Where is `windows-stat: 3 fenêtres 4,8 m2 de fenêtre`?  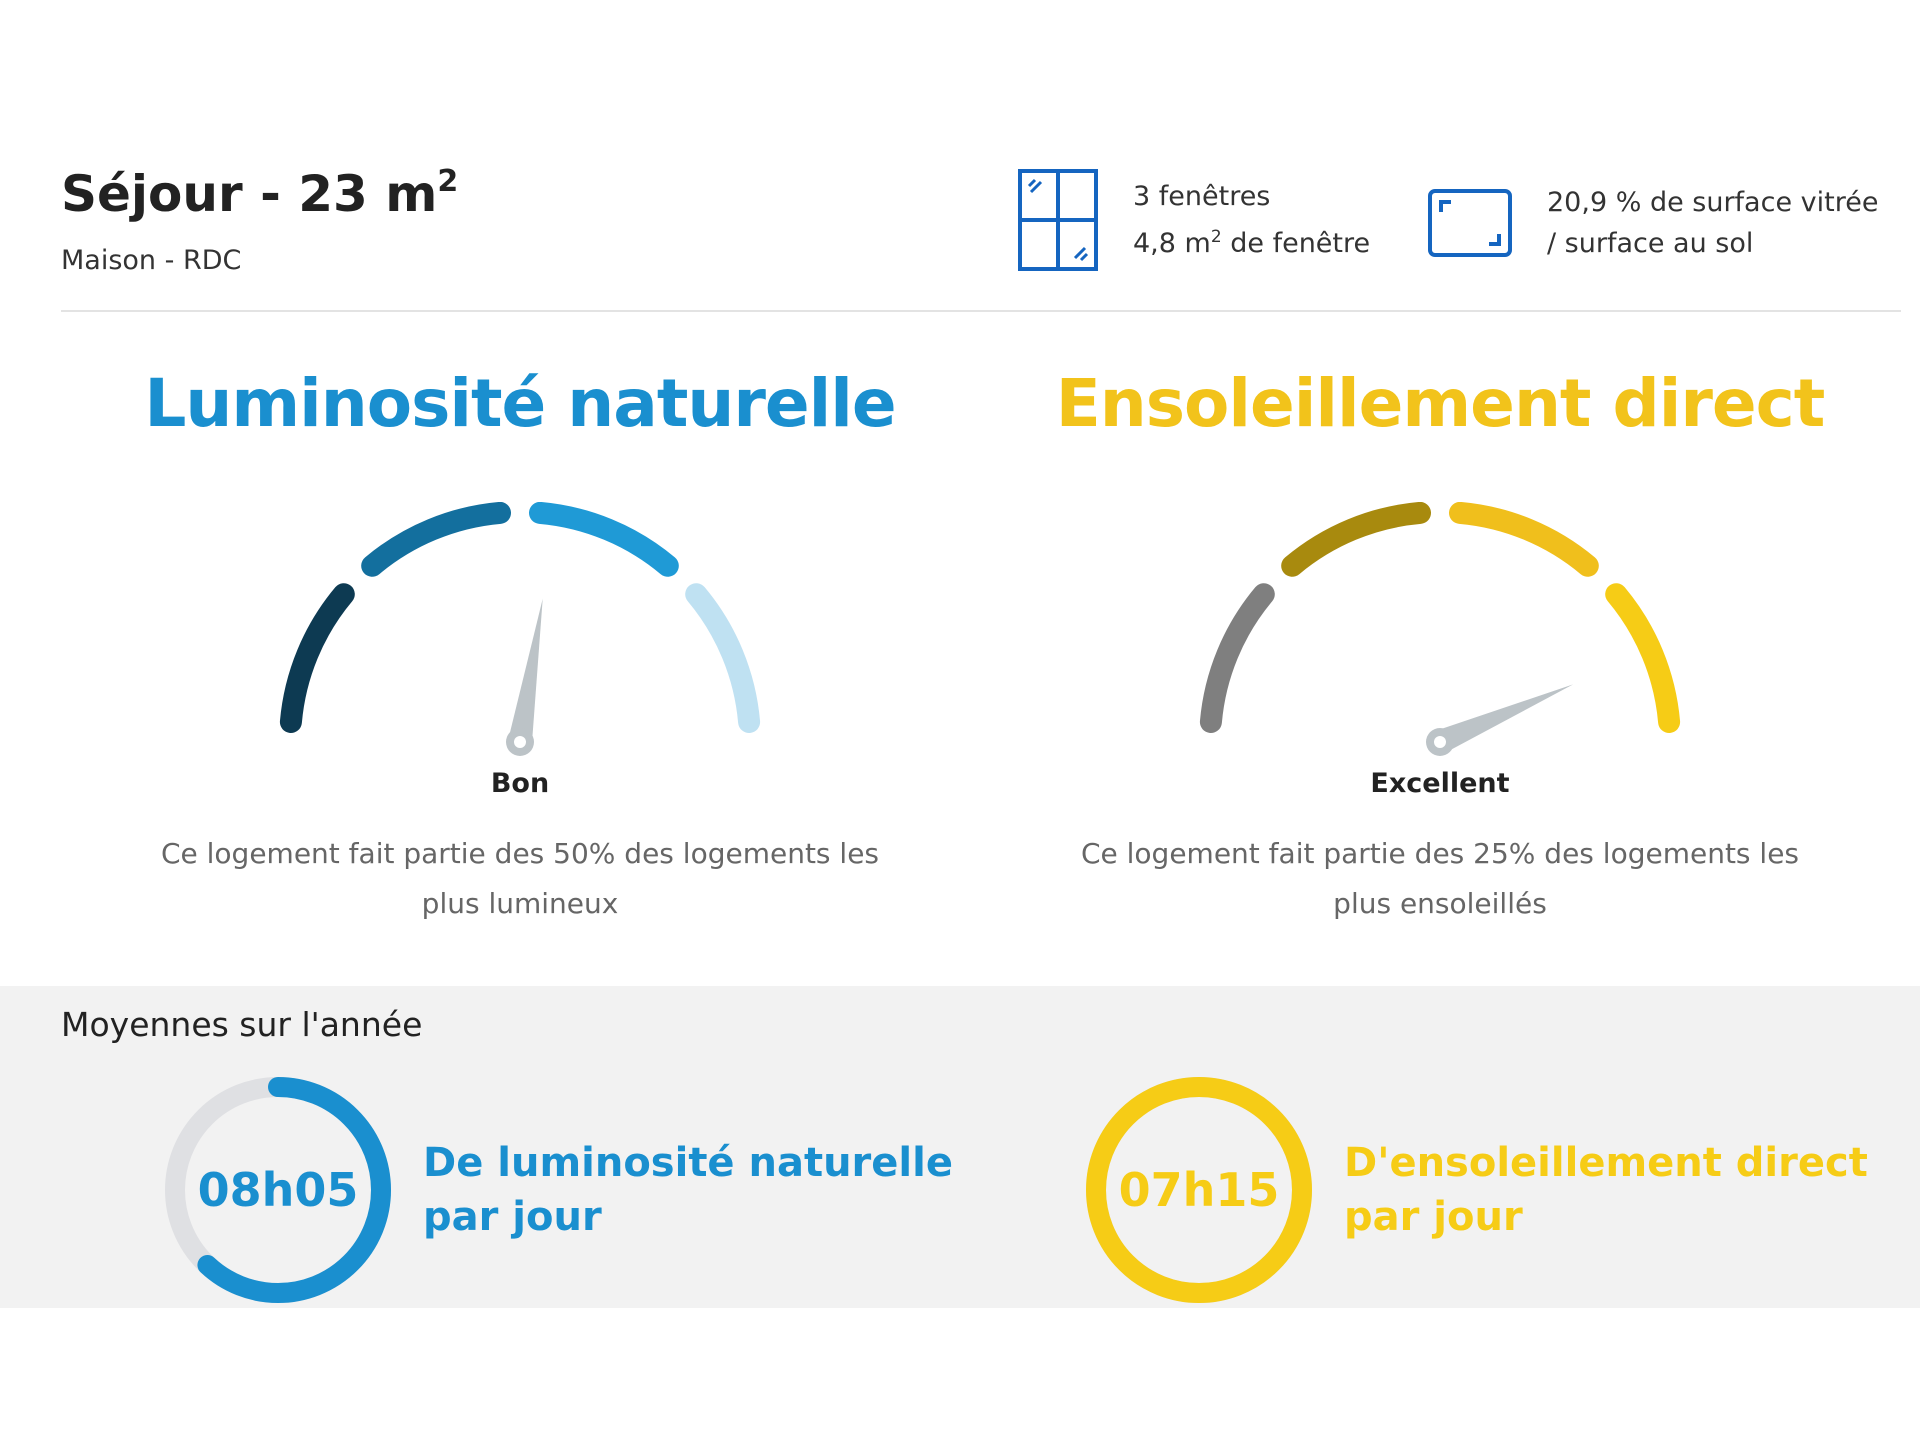
windows-stat: 3 fenêtres 4,8 m2 de fenêtre is located at coordinates (1193, 220).